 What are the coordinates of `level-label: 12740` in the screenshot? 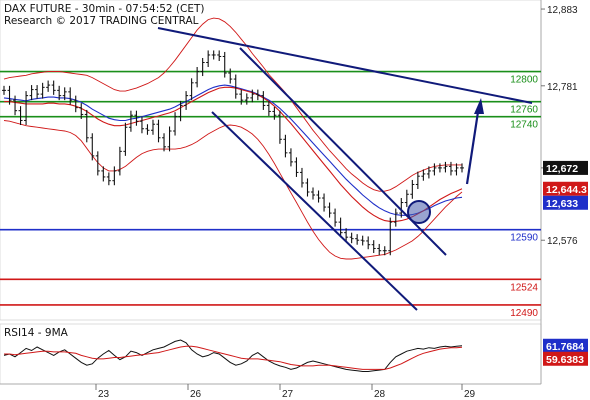 It's located at (524, 125).